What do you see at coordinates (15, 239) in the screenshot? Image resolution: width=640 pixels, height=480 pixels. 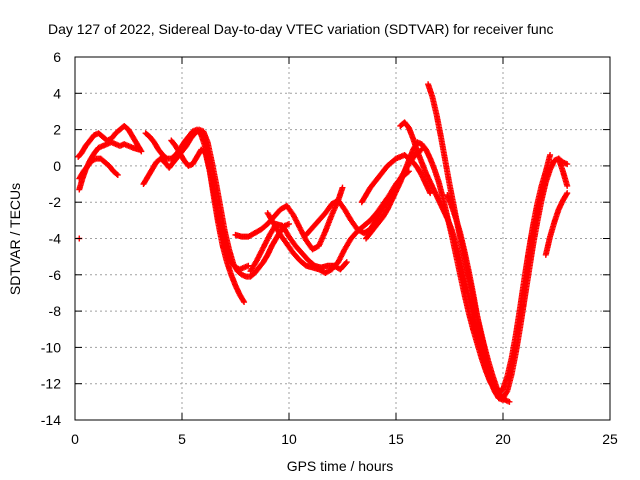 I see `y-axis-label: SDTVAR / TECUs` at bounding box center [15, 239].